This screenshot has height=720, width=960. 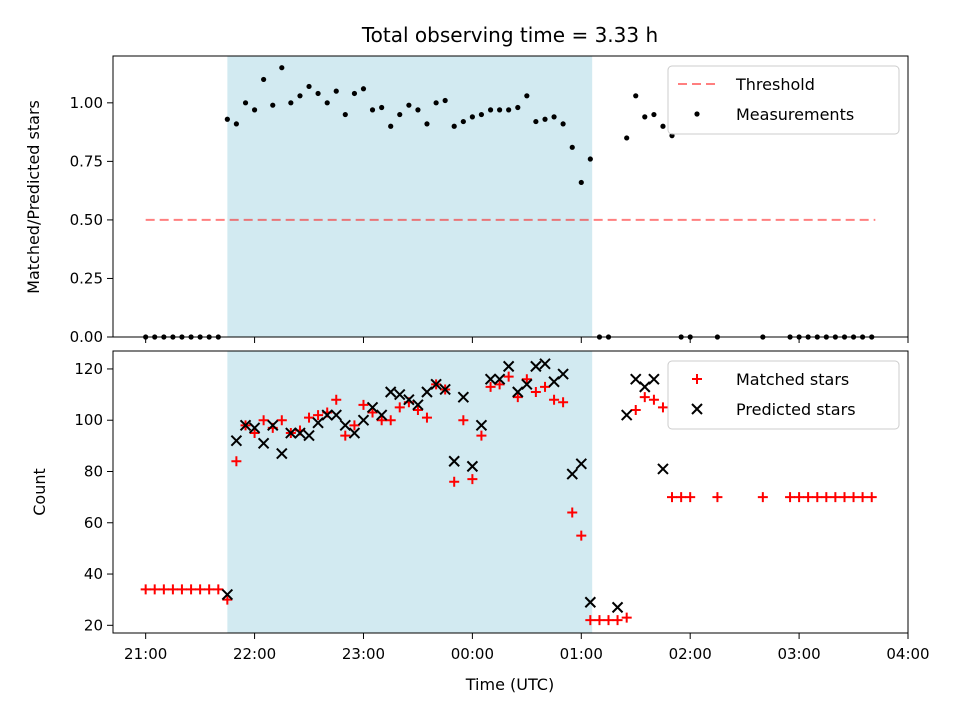 I want to click on shaded-observing-region, so click(x=410, y=492).